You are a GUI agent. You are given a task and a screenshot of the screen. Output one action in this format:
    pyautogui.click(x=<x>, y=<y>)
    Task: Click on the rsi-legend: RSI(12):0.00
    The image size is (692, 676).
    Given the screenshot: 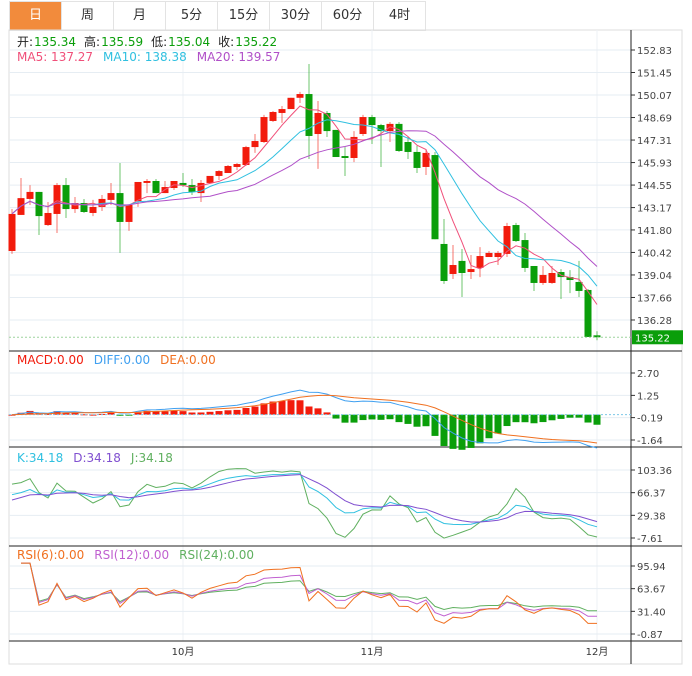 What is the action you would take?
    pyautogui.click(x=131, y=555)
    